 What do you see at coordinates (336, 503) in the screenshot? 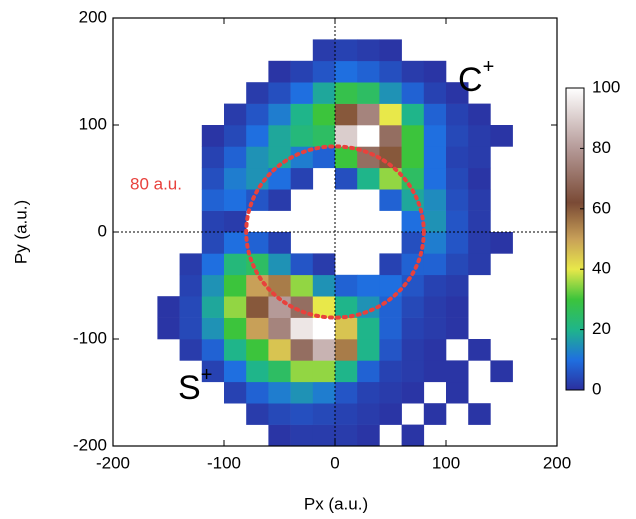
I see `x-axis-label: Px (a.u.)` at bounding box center [336, 503].